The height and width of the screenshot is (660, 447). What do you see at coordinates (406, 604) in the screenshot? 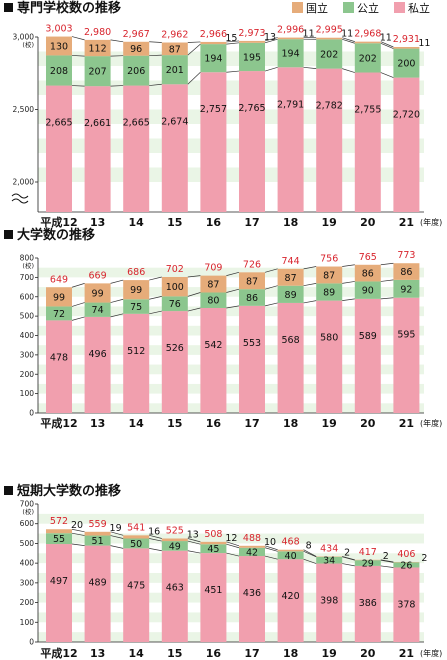
I see `data-label-private: 378` at bounding box center [406, 604].